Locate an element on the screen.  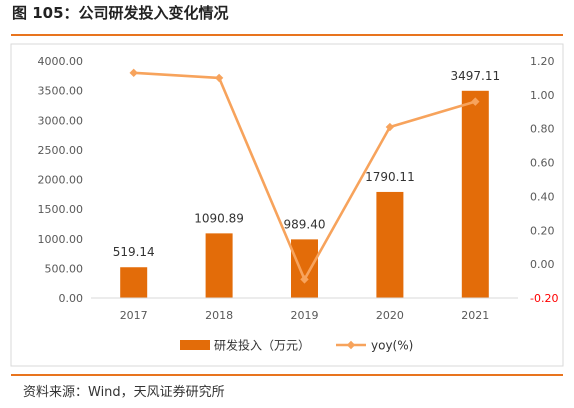
bar-data-label: 519.14 is located at coordinates (134, 252).